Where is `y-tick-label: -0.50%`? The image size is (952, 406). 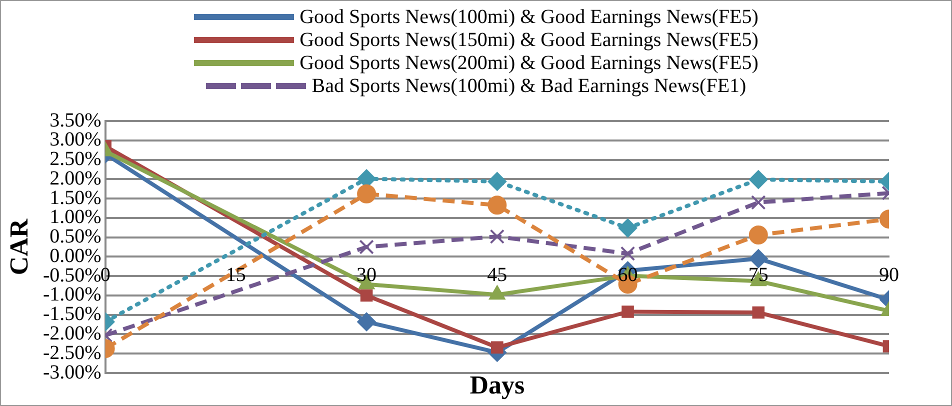 y-tick-label: -0.50% is located at coordinates (72, 275).